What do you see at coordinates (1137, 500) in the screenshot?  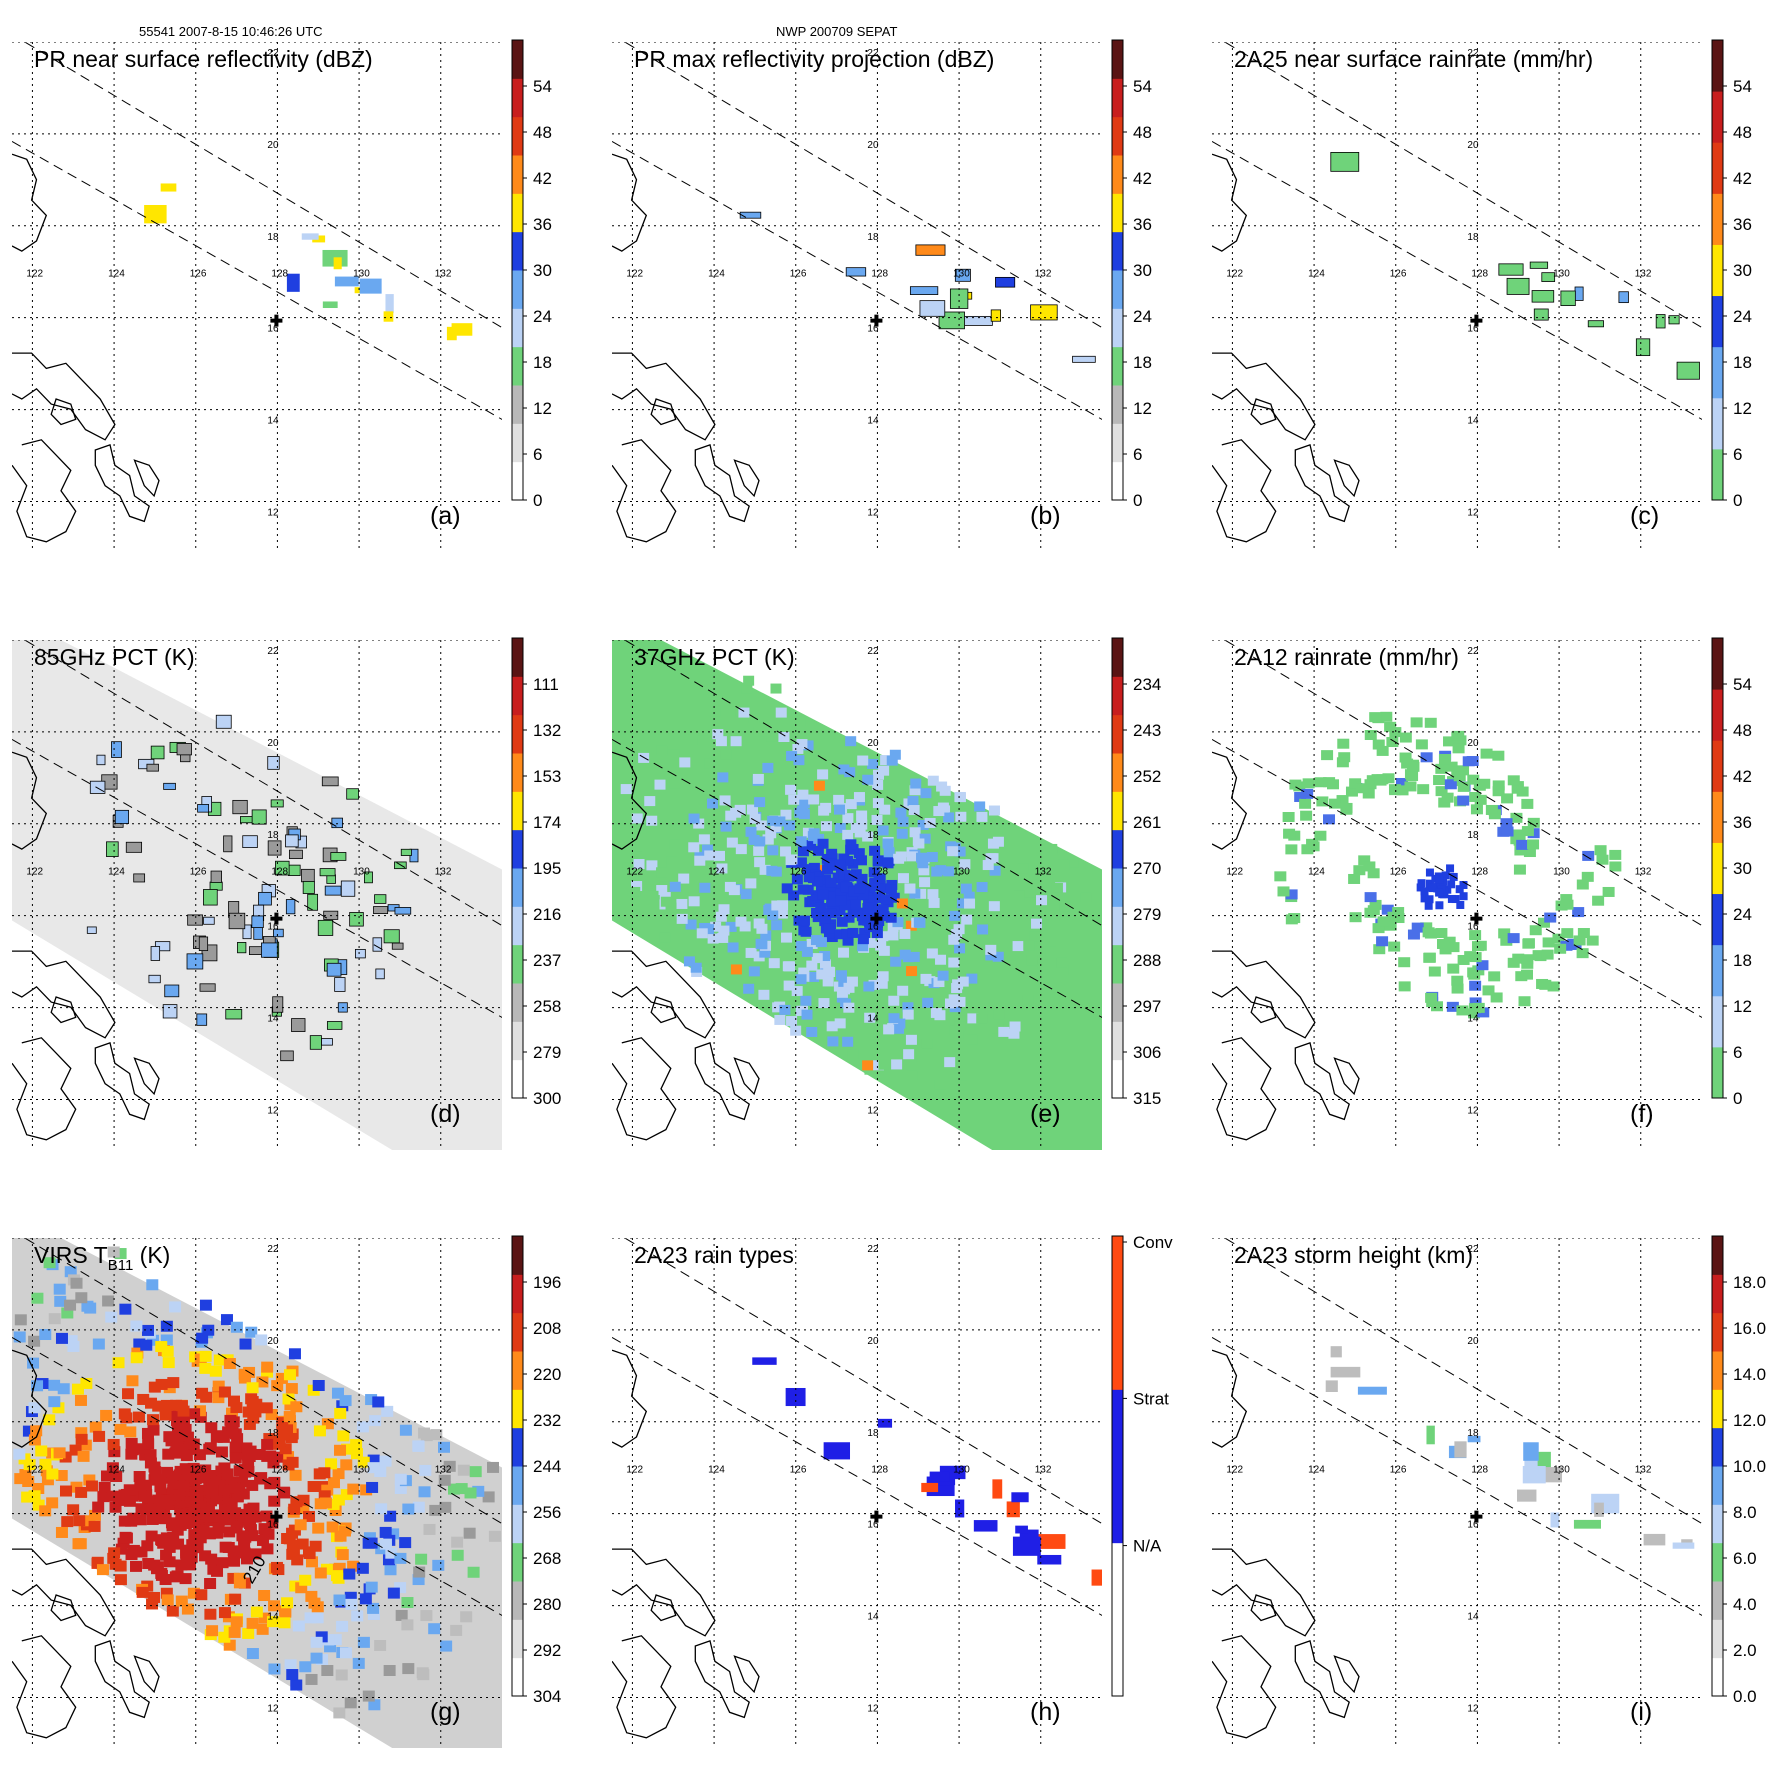 I see `colorbar-tick-label: 0` at bounding box center [1137, 500].